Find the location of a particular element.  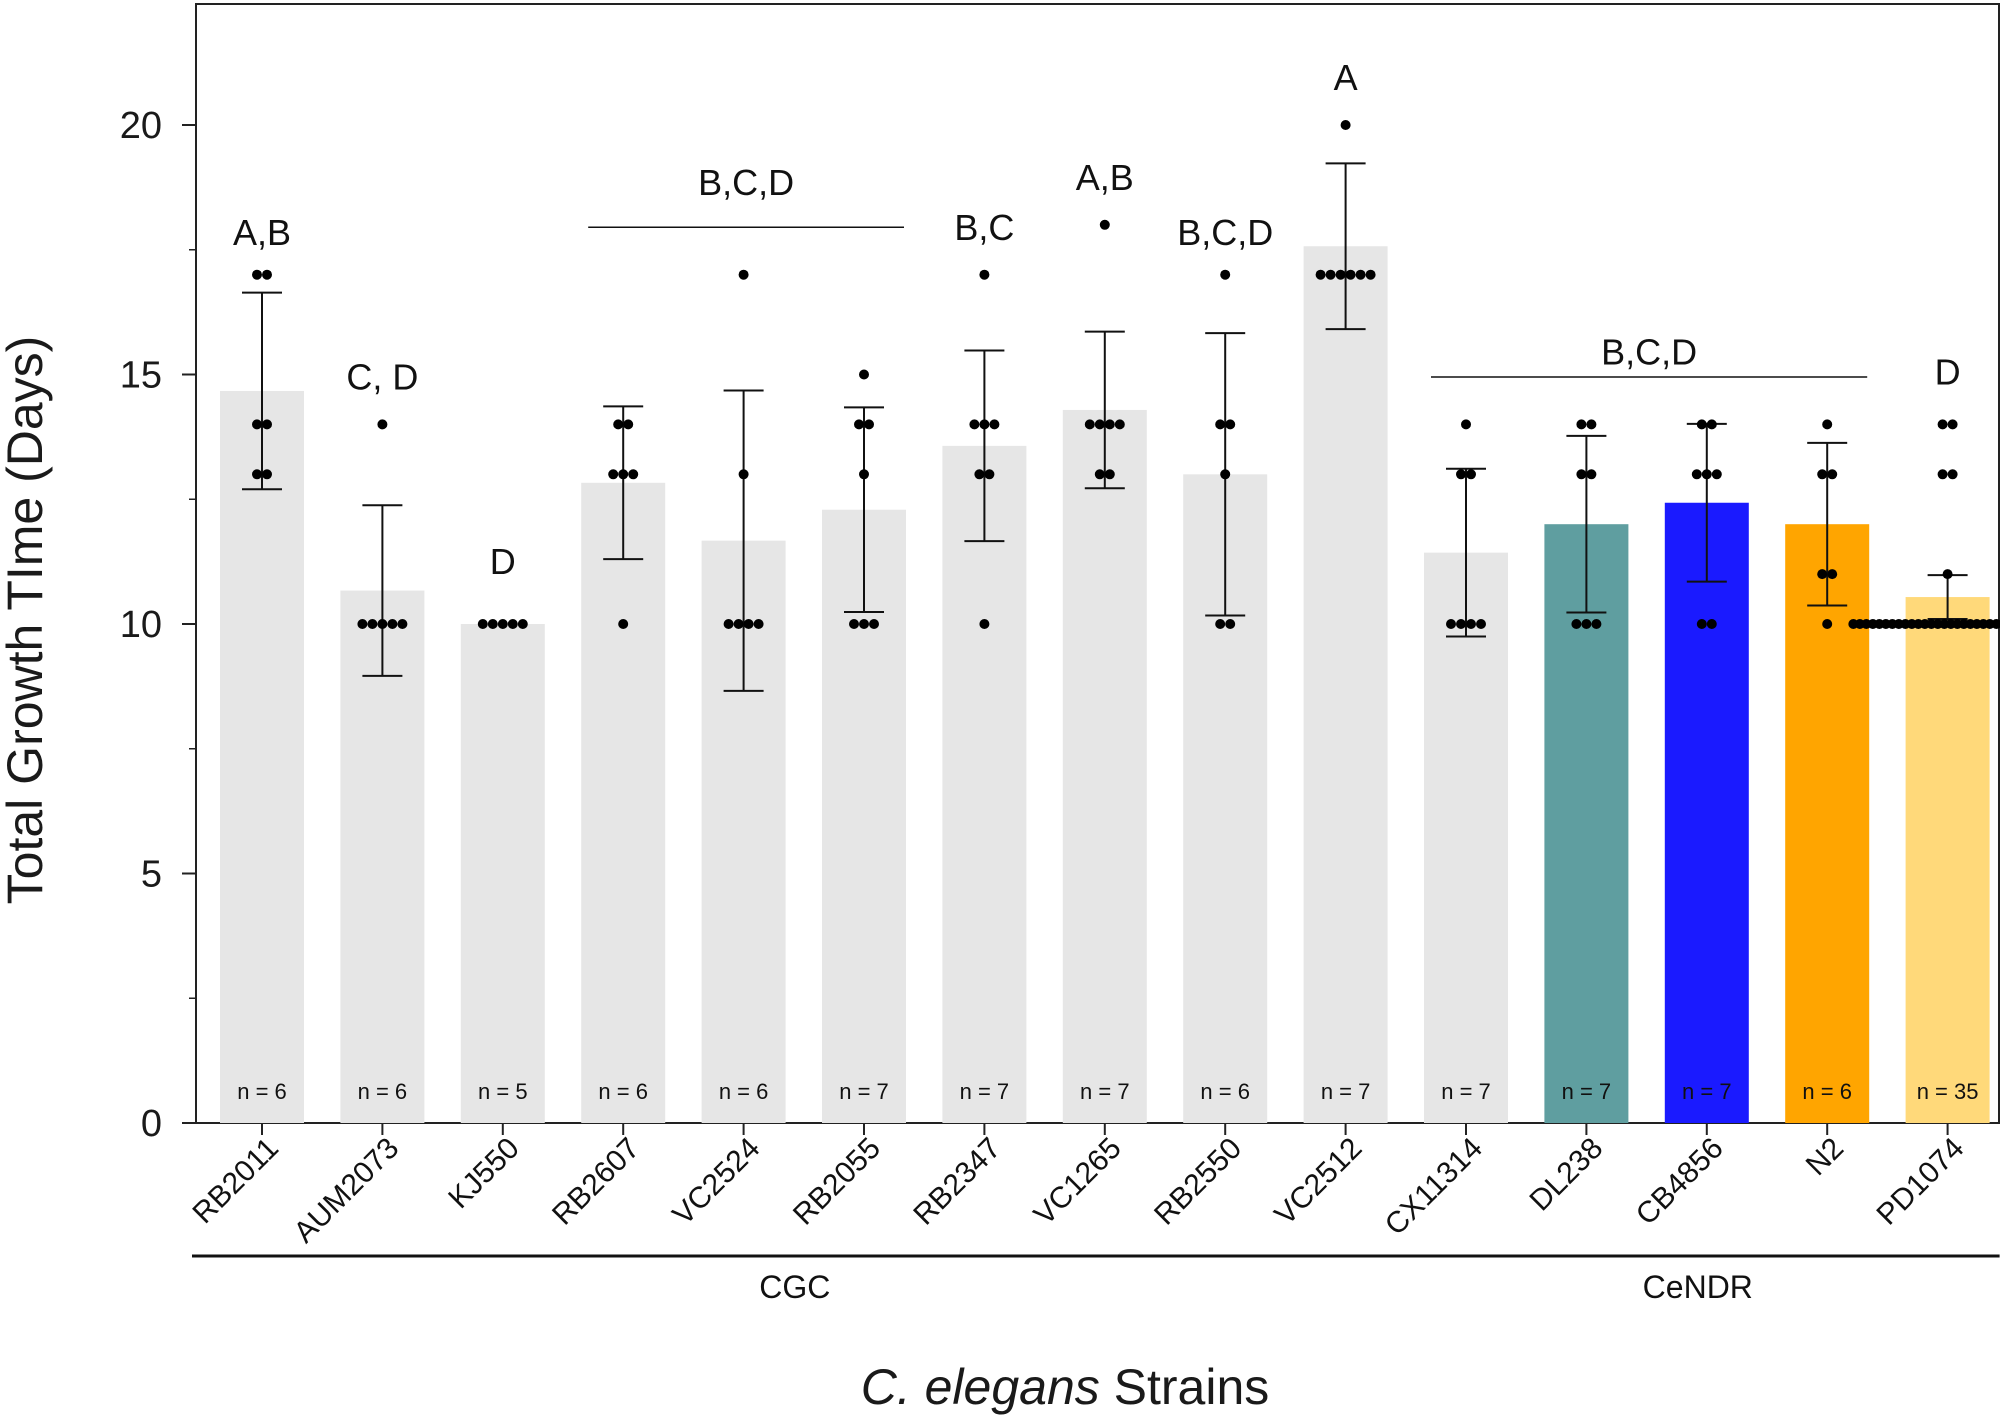

y-tick-label: 10 is located at coordinates (141, 625).